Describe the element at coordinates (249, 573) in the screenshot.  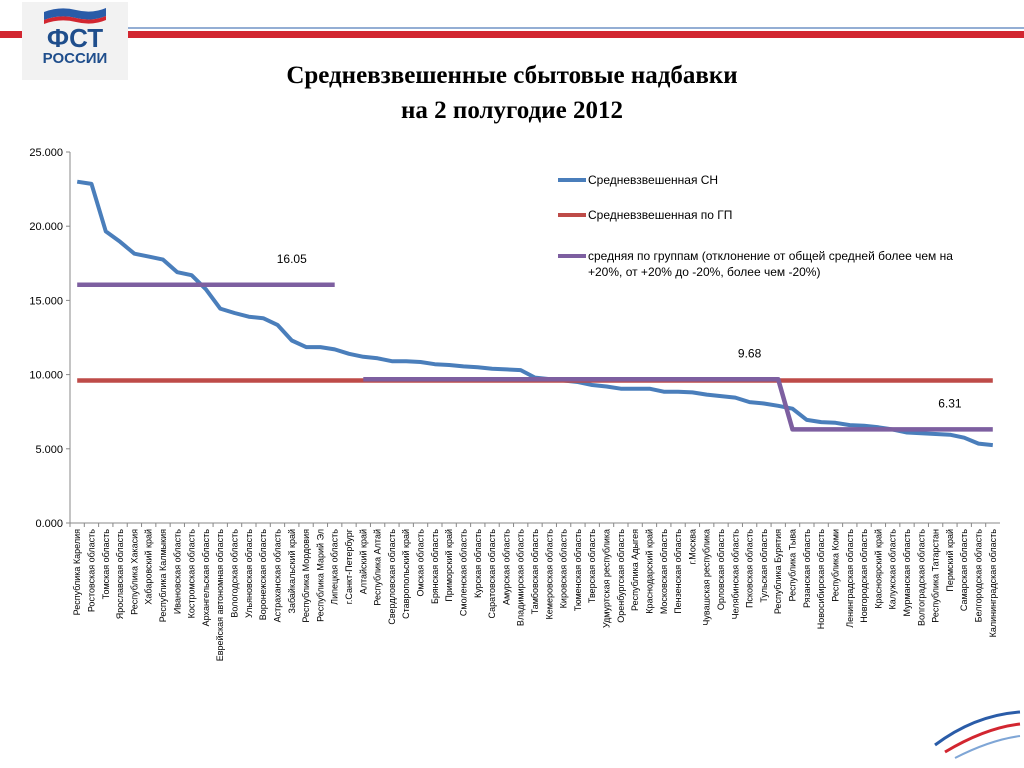
I see `x-tick-label: Ульяновская область` at that location.